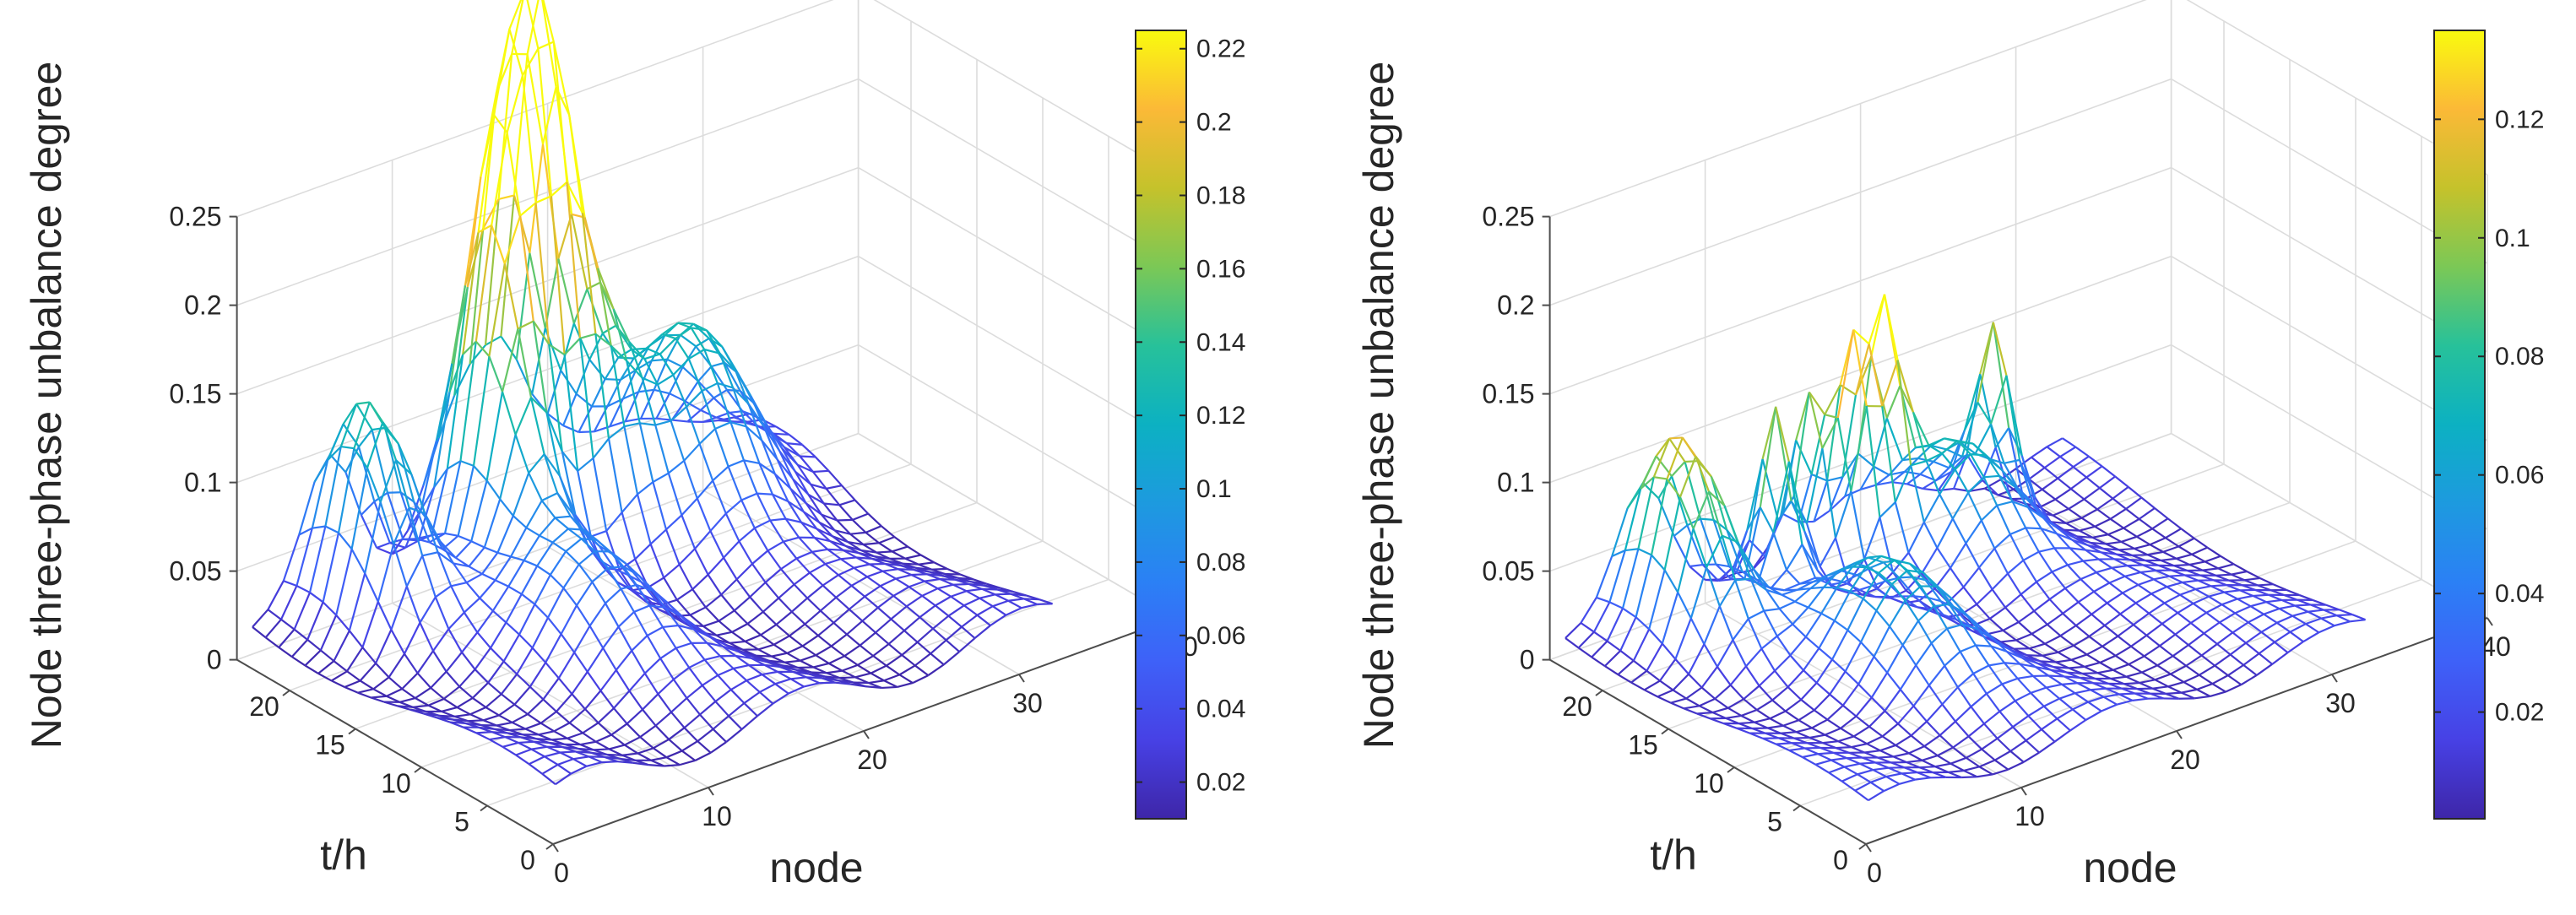 This screenshot has height=915, width=2576. I want to click on floor-grid-line, so click(667, 615).